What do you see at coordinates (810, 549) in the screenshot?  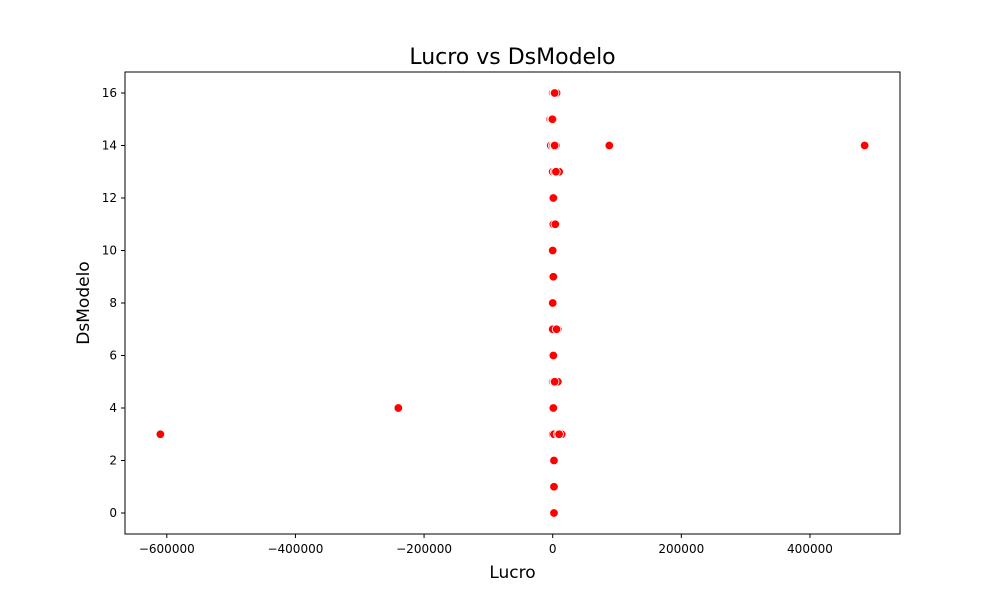 I see `x-tick-label: 400000` at bounding box center [810, 549].